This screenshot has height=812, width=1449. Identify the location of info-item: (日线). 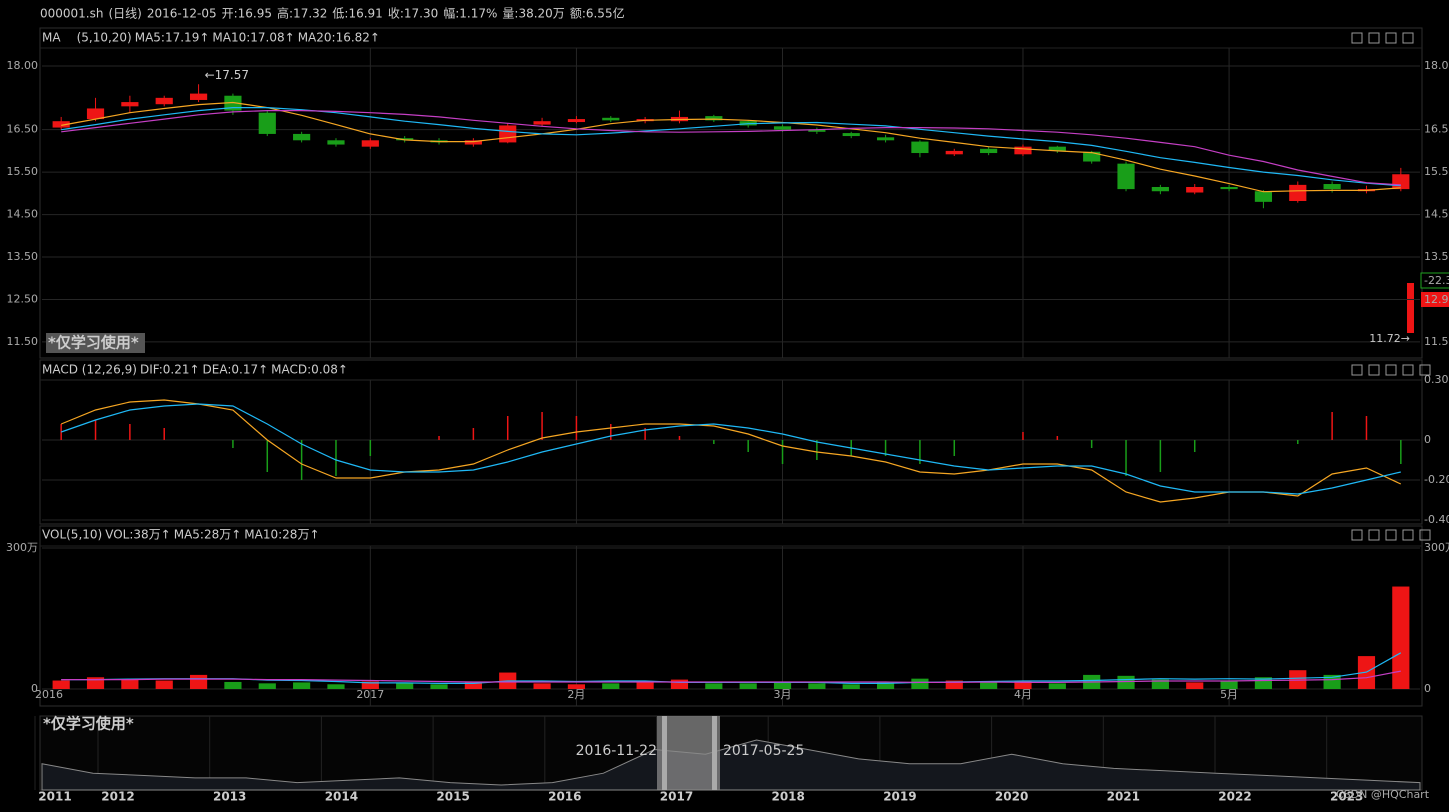
(124, 14).